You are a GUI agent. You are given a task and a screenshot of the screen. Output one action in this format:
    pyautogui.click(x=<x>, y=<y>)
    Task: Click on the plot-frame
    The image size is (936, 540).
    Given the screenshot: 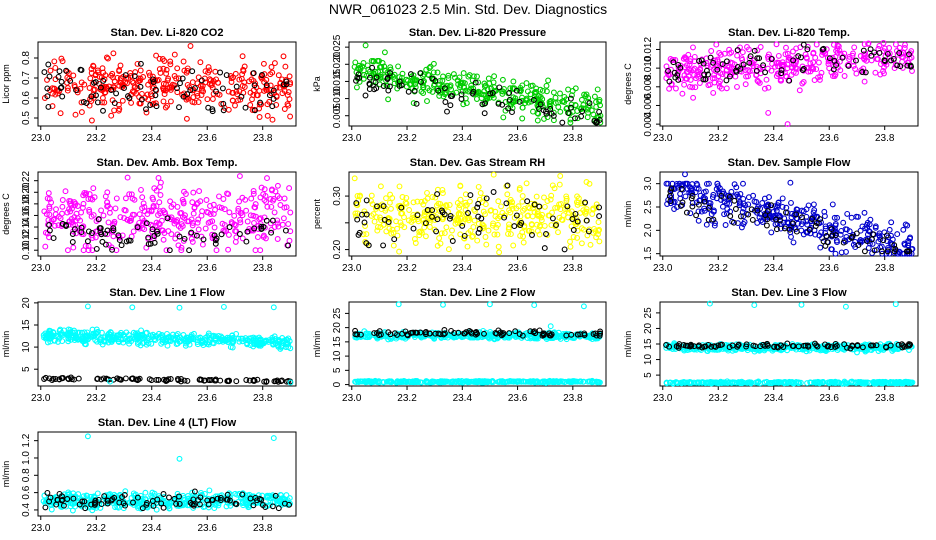 What is the action you would take?
    pyautogui.click(x=477, y=84)
    